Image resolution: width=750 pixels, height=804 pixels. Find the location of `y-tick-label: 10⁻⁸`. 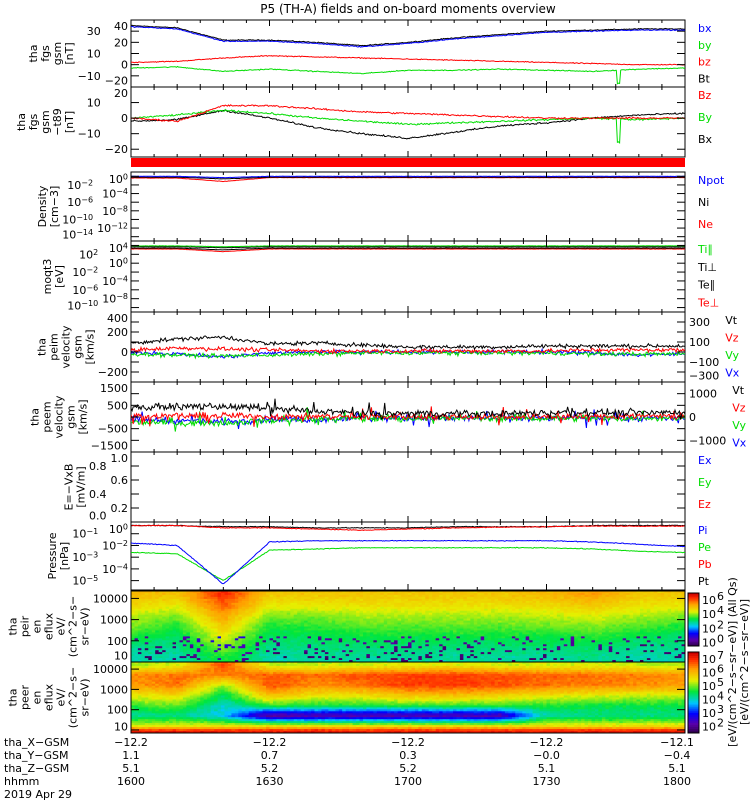

y-tick-label: 10⁻⁸ is located at coordinates (115, 299).